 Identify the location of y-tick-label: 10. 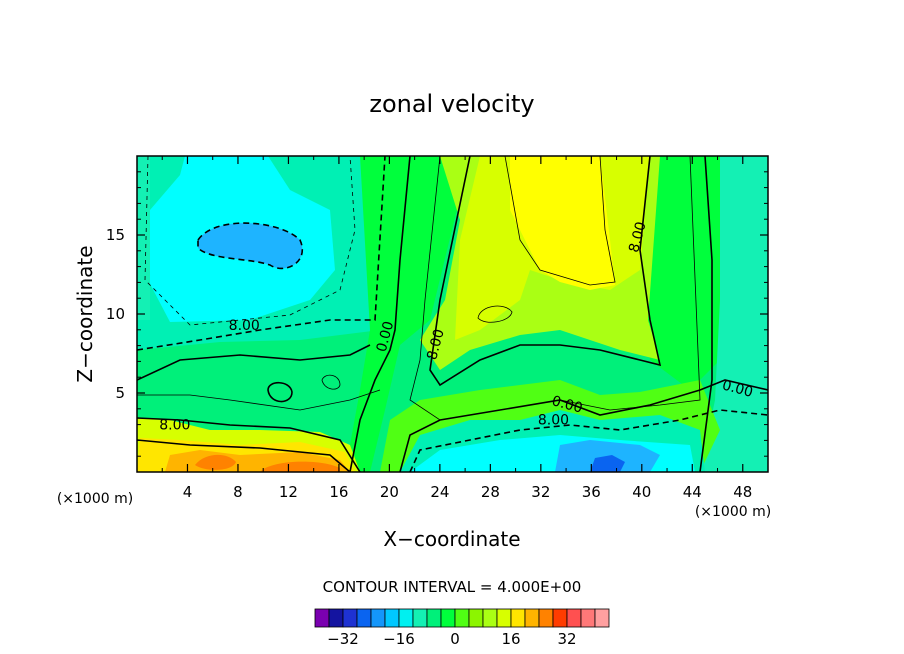
(115, 314).